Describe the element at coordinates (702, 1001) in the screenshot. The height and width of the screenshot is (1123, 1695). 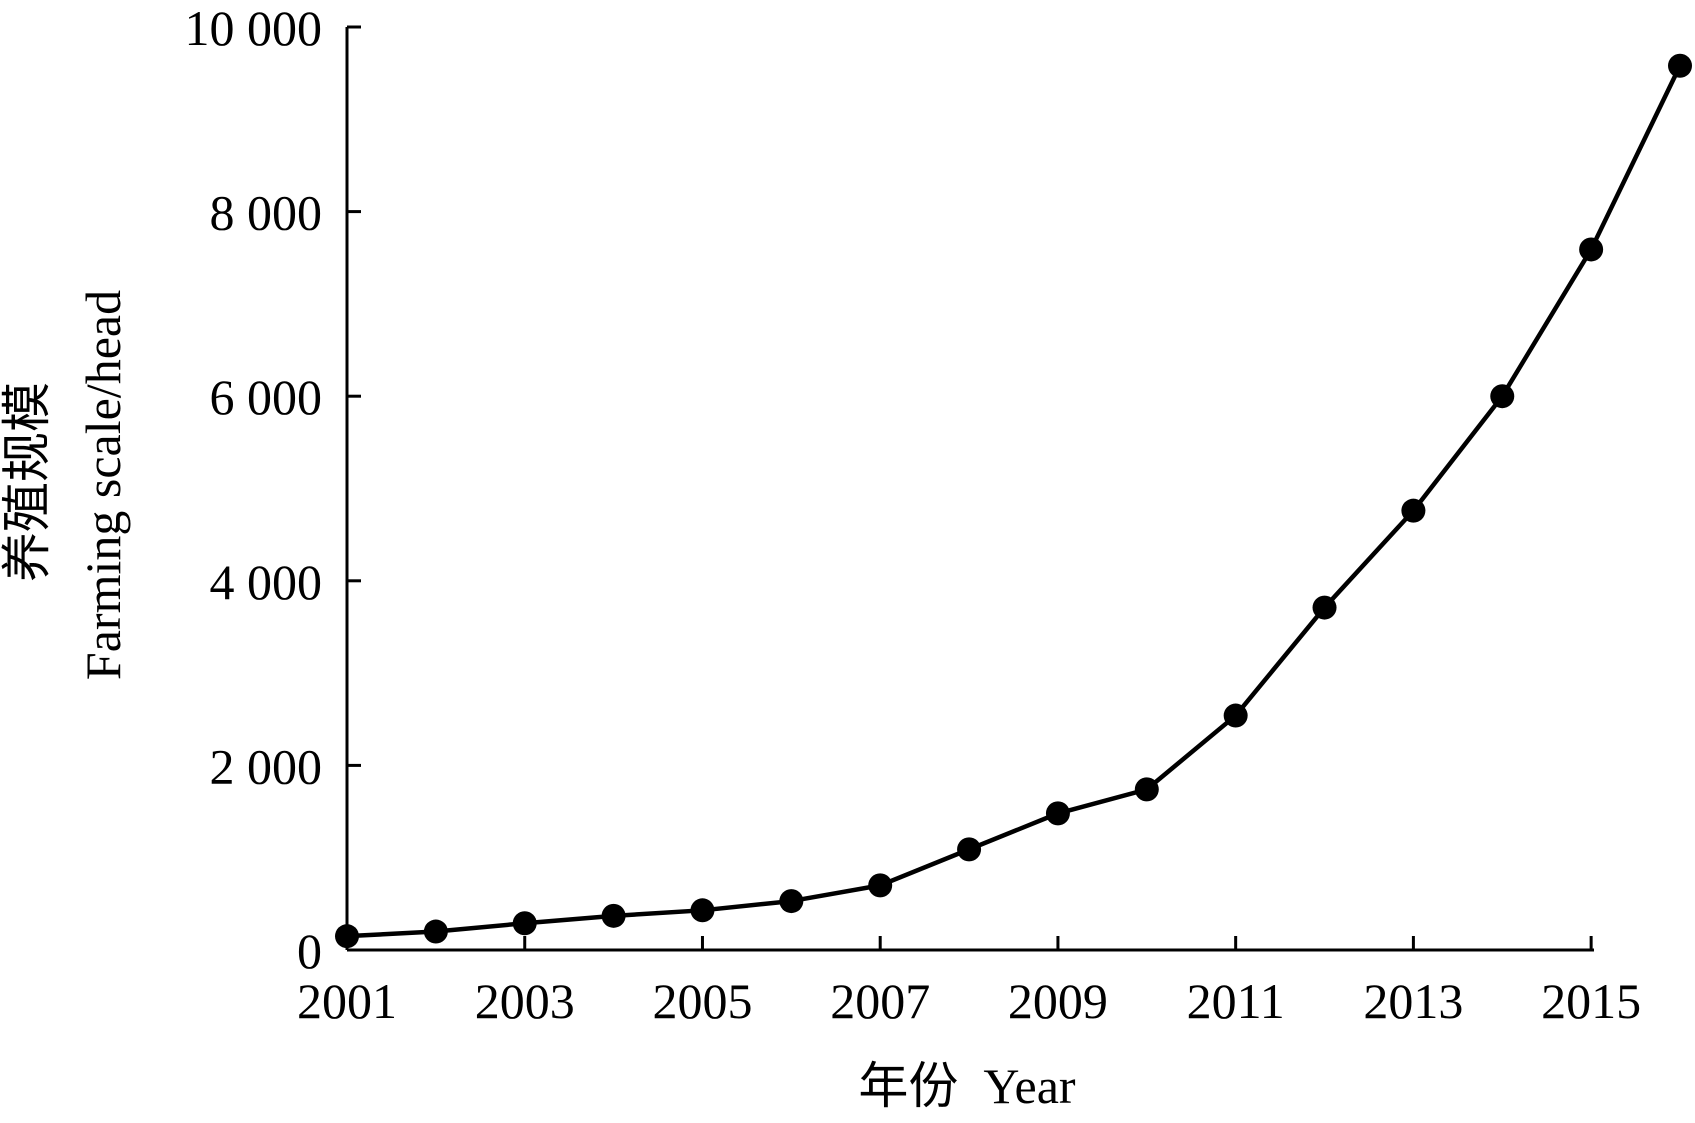
I see `x-tick-label: 2005` at that location.